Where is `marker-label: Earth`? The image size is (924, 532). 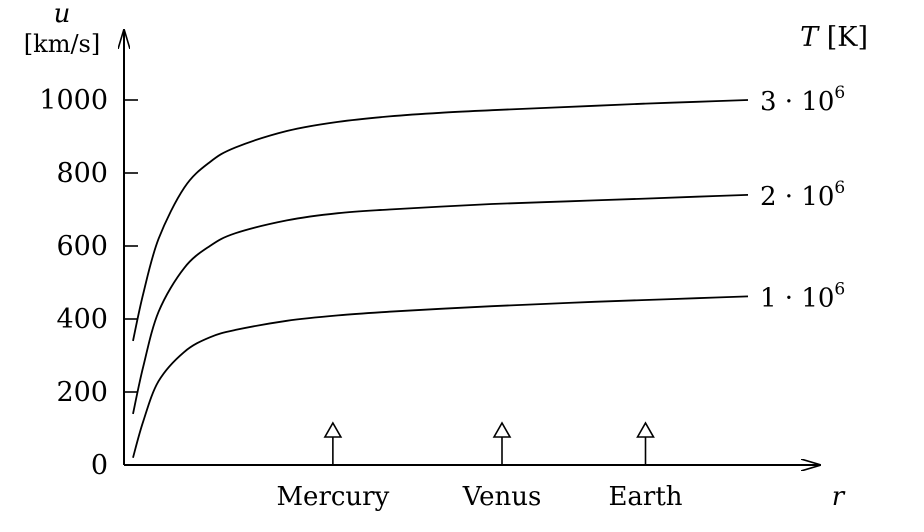
marker-label: Earth is located at coordinates (645, 497).